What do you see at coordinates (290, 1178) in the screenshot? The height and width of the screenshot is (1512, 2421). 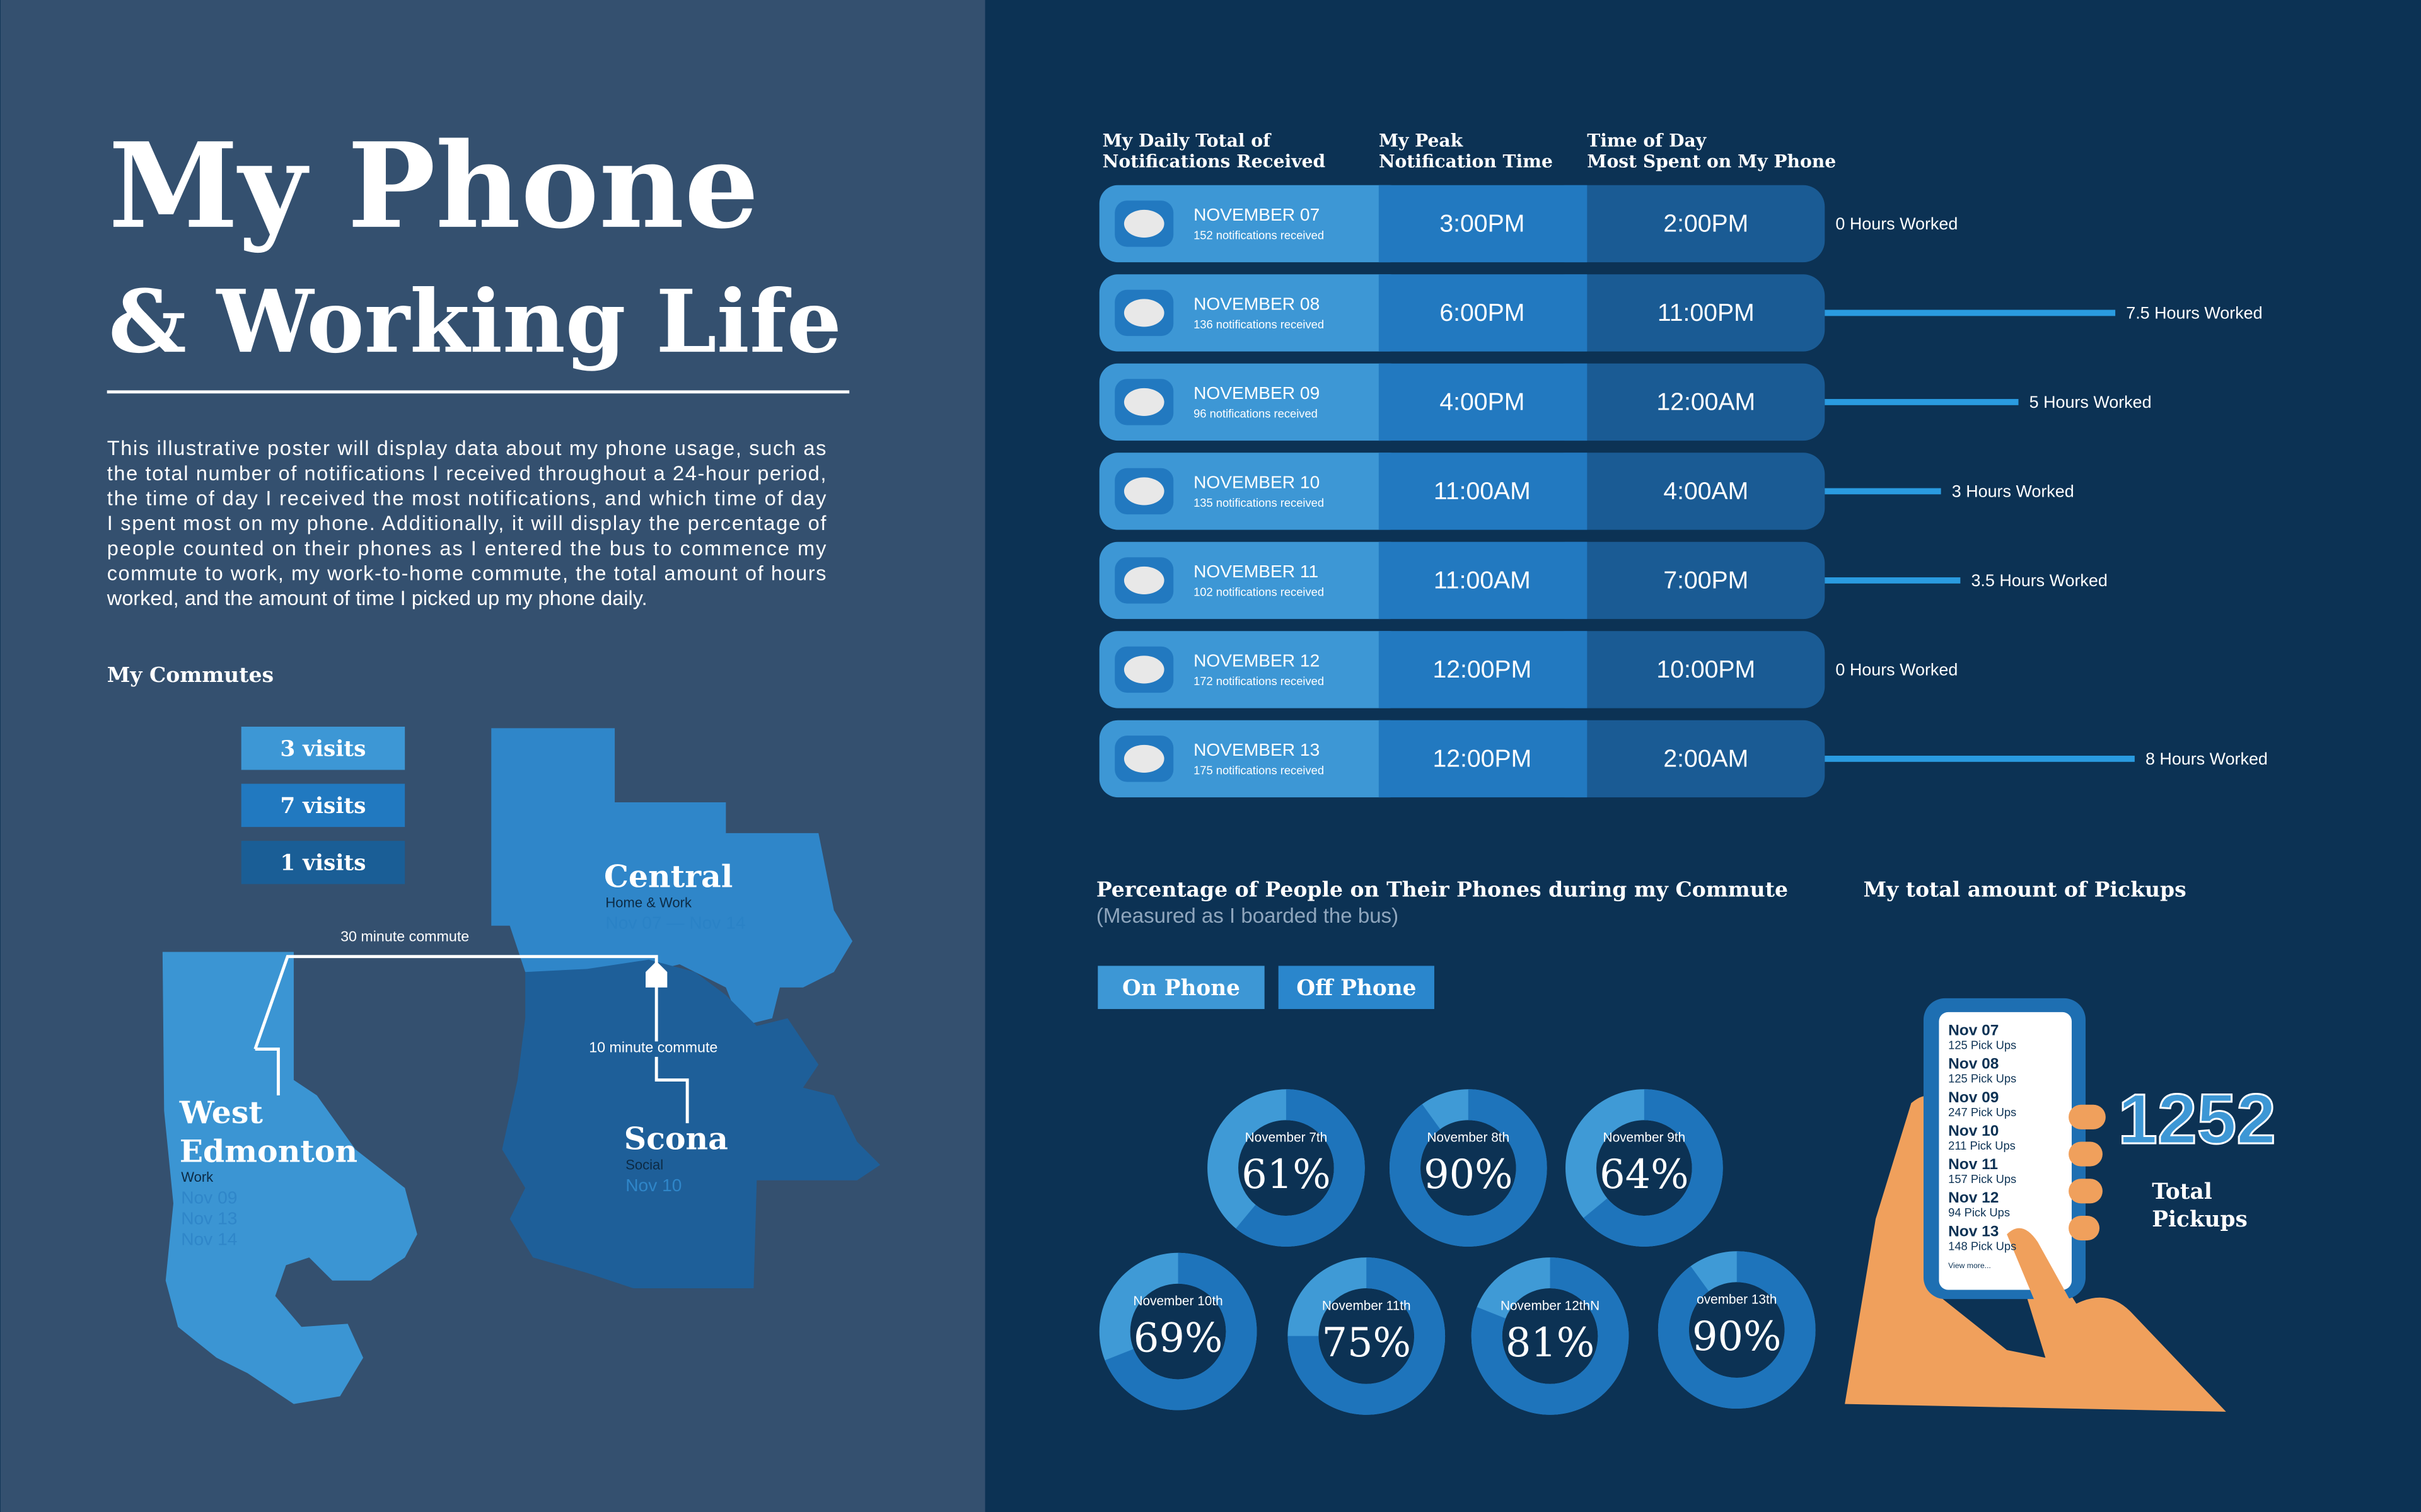 I see `west-edmonton-region` at bounding box center [290, 1178].